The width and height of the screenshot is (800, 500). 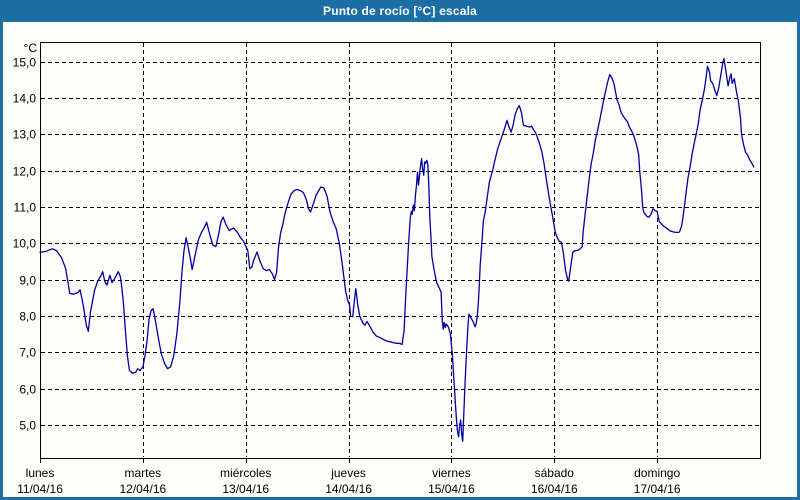 I want to click on y-tick-label: 11,0, so click(x=25, y=208).